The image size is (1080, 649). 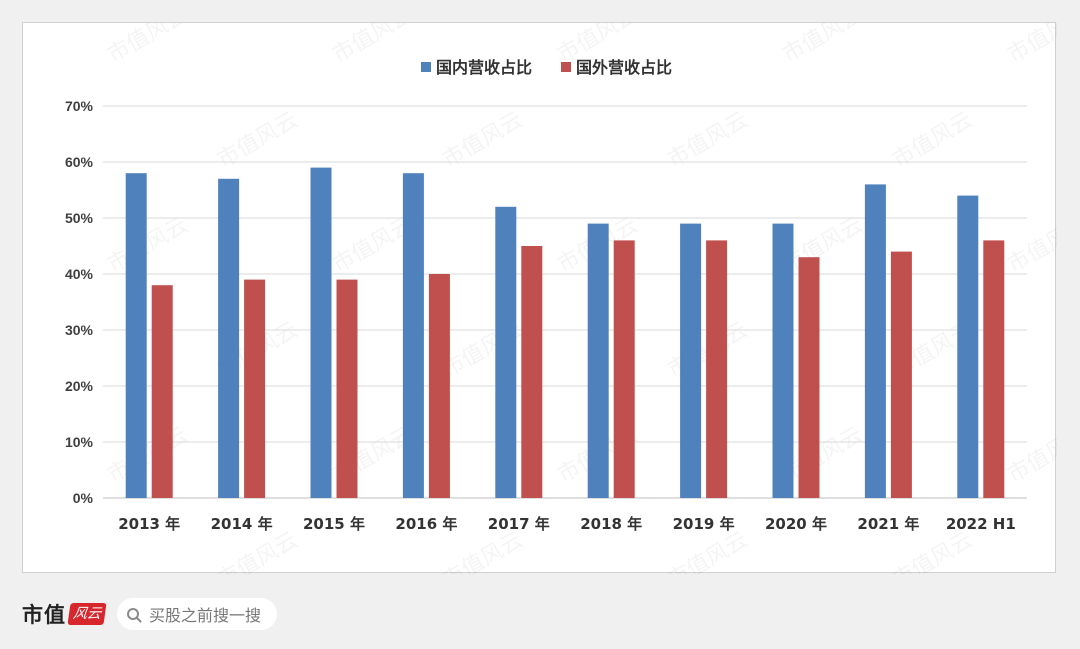 What do you see at coordinates (79, 218) in the screenshot?
I see `y-tick-label: 50%` at bounding box center [79, 218].